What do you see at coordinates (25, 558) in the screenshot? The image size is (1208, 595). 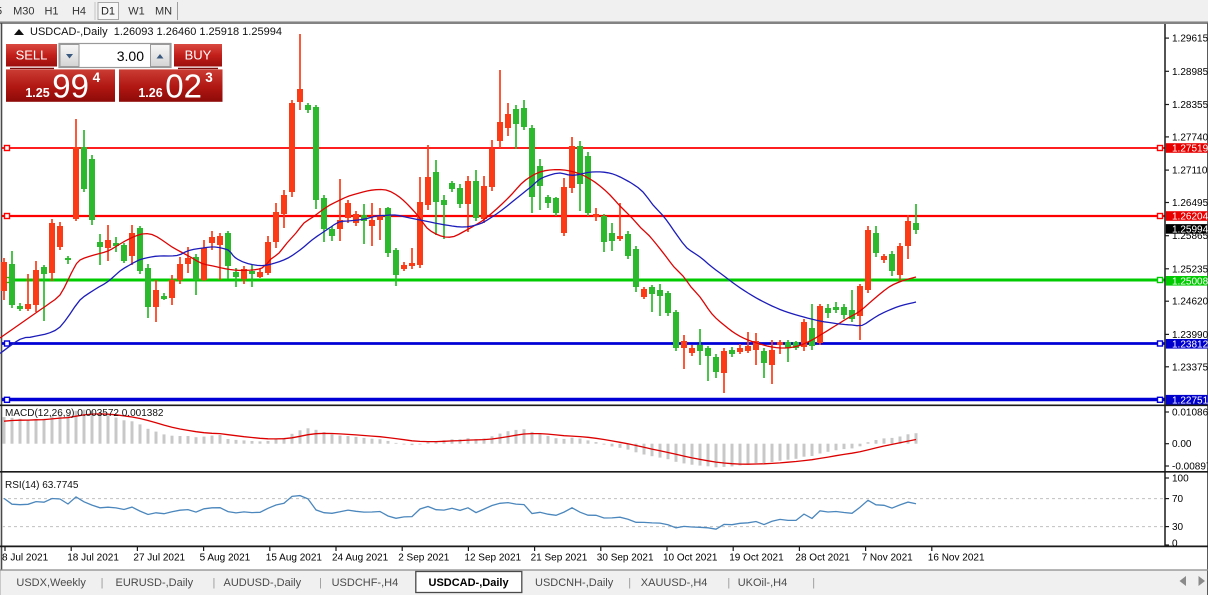 I see `svg-text: 8 Jul 2021` at bounding box center [25, 558].